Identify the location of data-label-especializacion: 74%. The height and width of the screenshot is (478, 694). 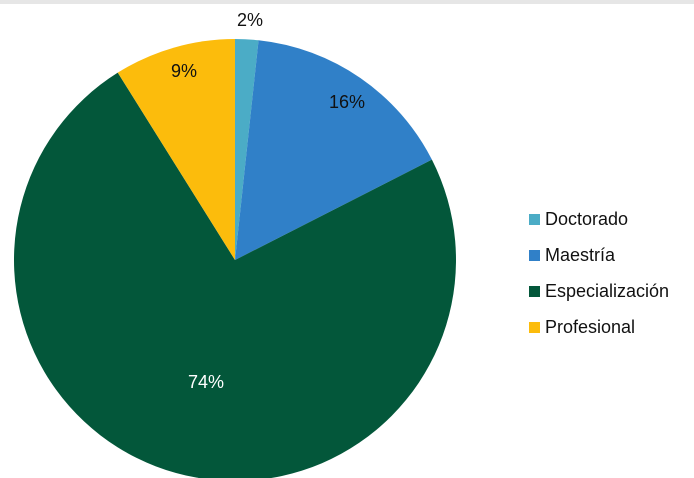
(206, 382).